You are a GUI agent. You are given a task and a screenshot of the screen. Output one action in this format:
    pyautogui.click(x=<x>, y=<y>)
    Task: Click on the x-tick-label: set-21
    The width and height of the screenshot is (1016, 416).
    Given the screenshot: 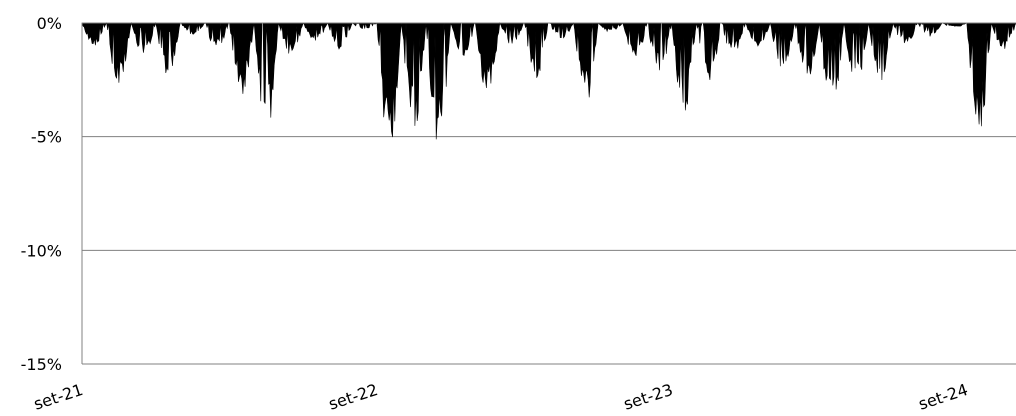 What is the action you would take?
    pyautogui.click(x=58, y=397)
    